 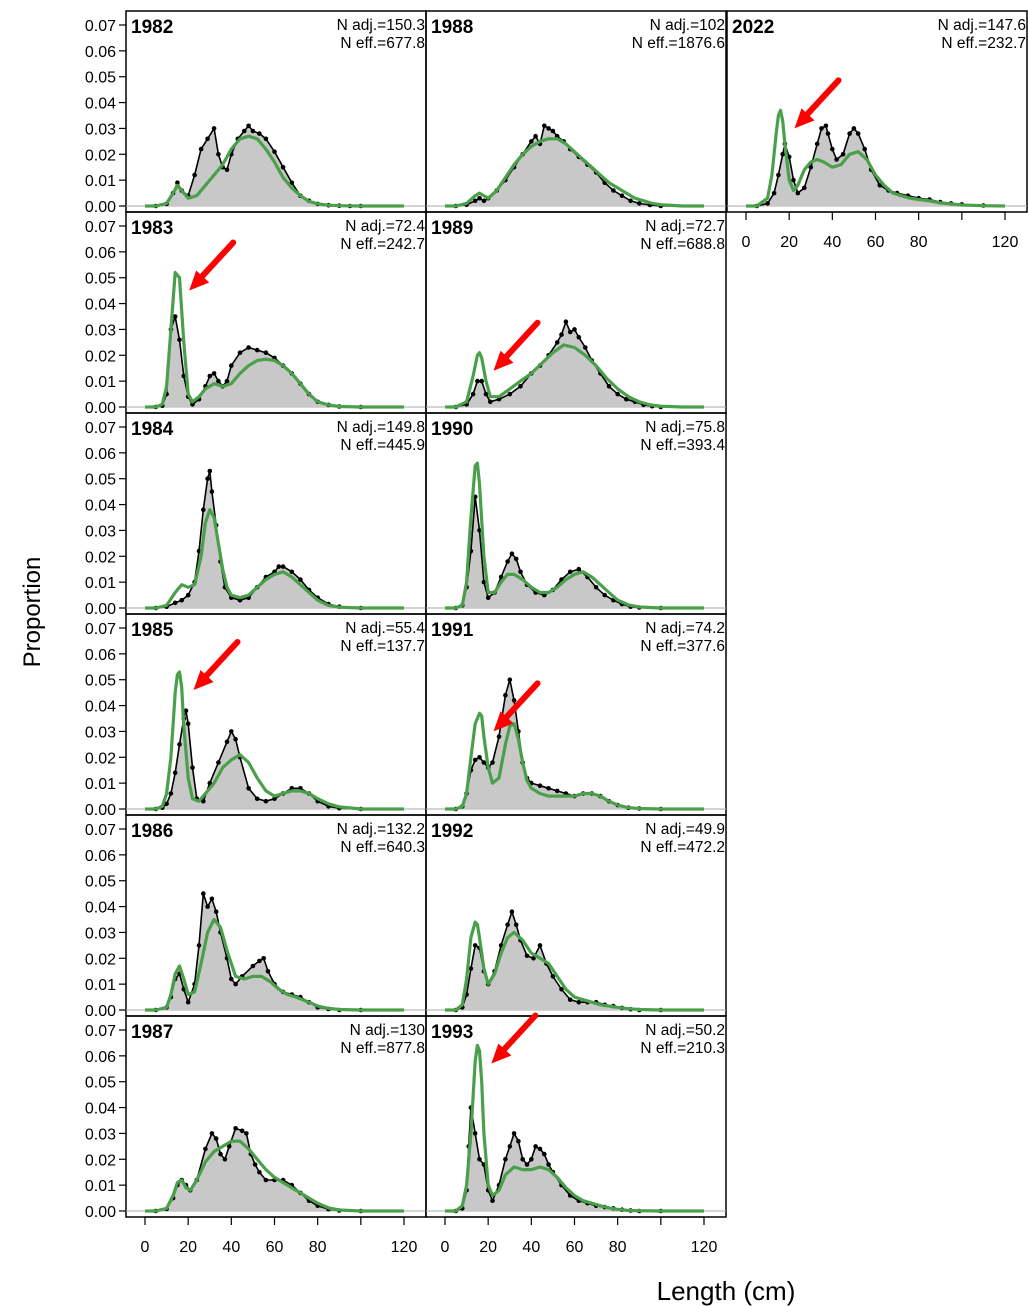 I want to click on n-eff-label: N eff.=210.3, so click(x=682, y=1048).